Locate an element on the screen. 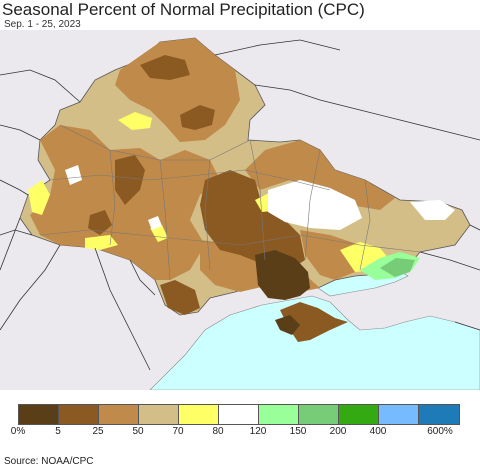  legend-label: 70 is located at coordinates (178, 431).